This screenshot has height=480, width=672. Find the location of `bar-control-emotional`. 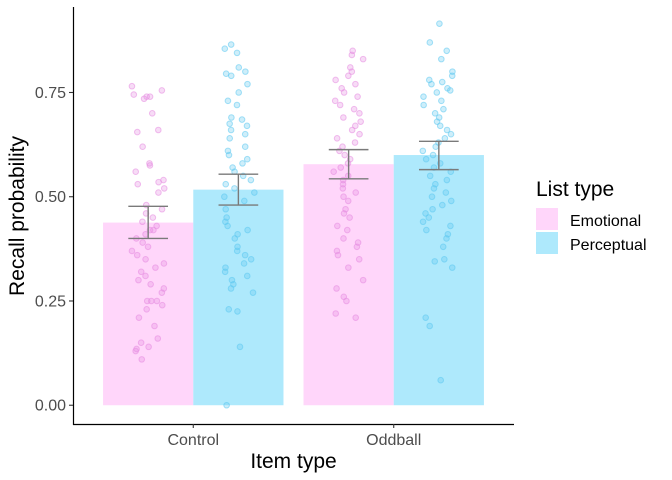

bar-control-emotional is located at coordinates (148, 314).